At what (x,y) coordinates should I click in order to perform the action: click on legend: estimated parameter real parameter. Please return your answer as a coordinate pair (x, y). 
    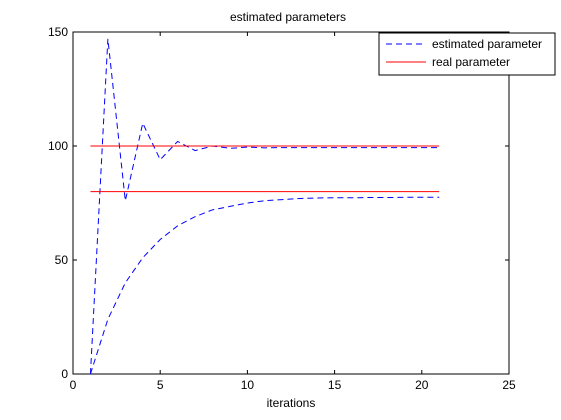
    Looking at the image, I should click on (467, 54).